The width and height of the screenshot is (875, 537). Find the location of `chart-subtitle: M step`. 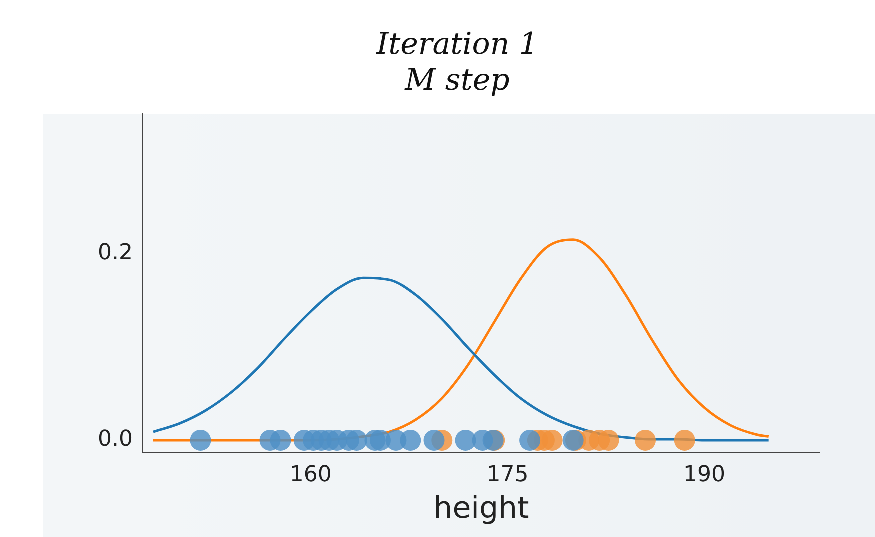

chart-subtitle: M step is located at coordinates (457, 80).